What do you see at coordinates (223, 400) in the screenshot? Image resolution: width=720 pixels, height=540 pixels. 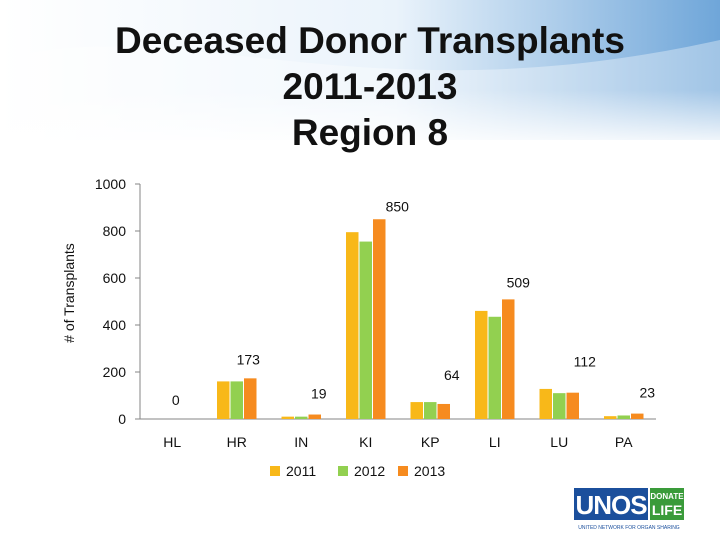 I see `bar-HR-2011` at bounding box center [223, 400].